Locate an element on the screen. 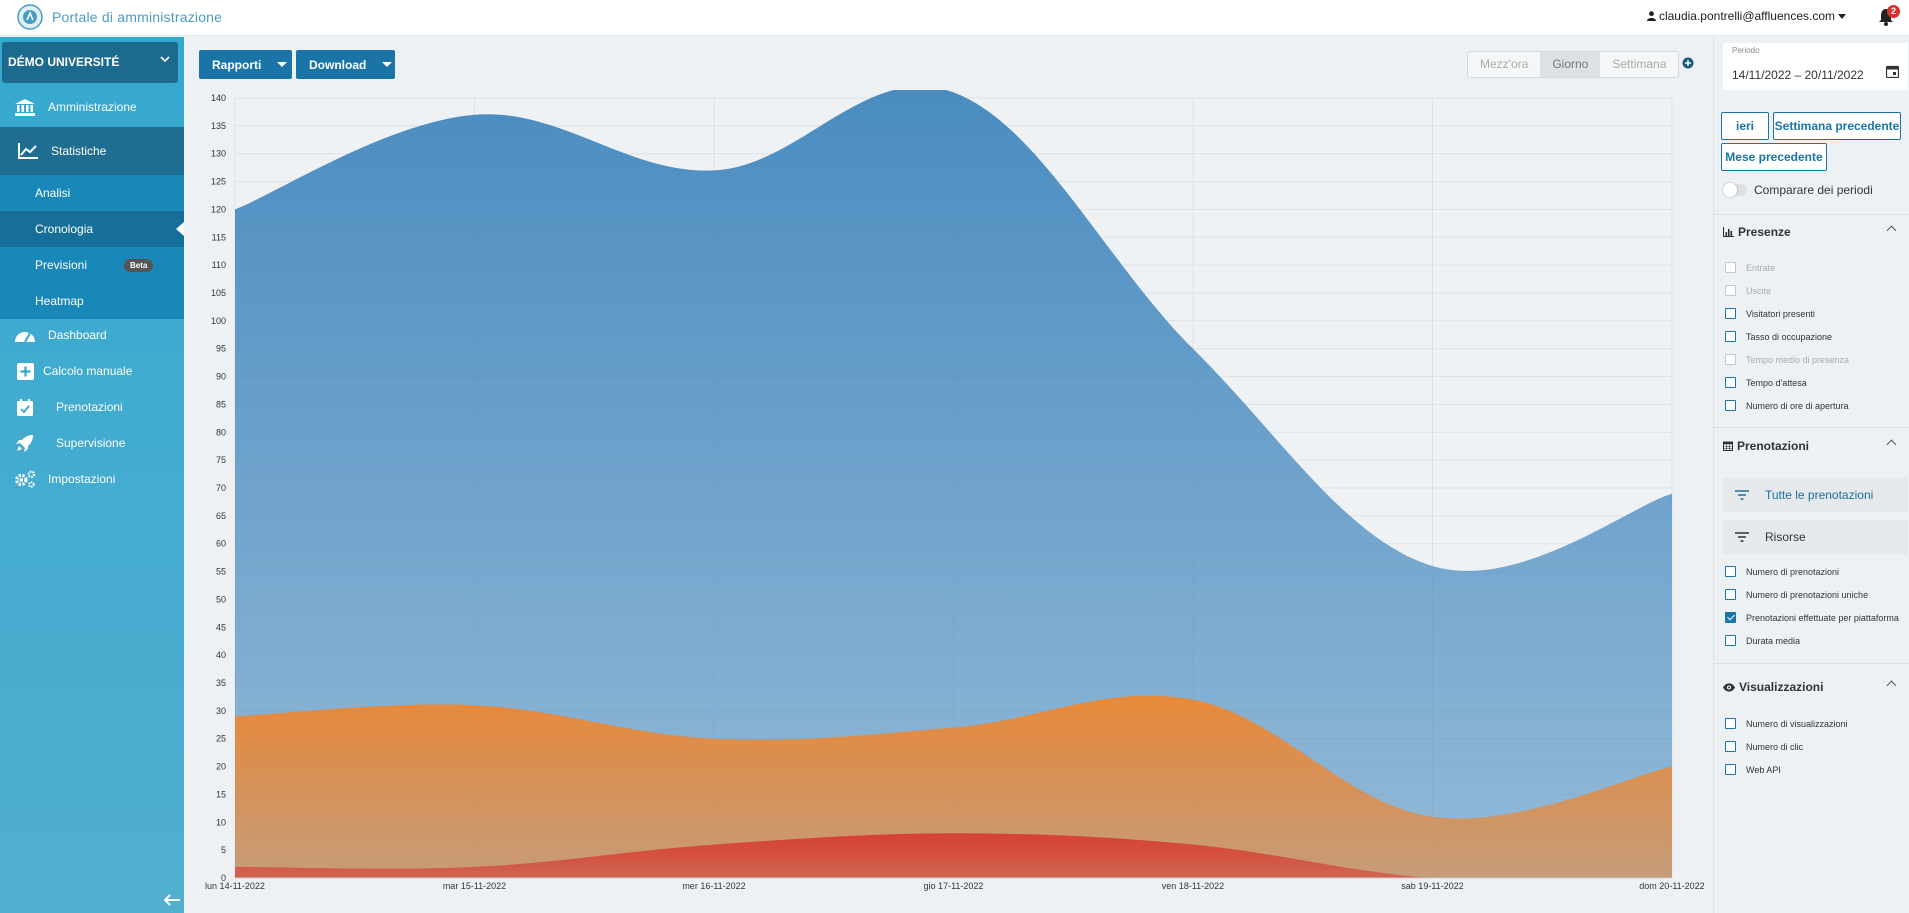 This screenshot has height=913, width=1909. sidebar-subitem-analisi: Analisi is located at coordinates (92, 193).